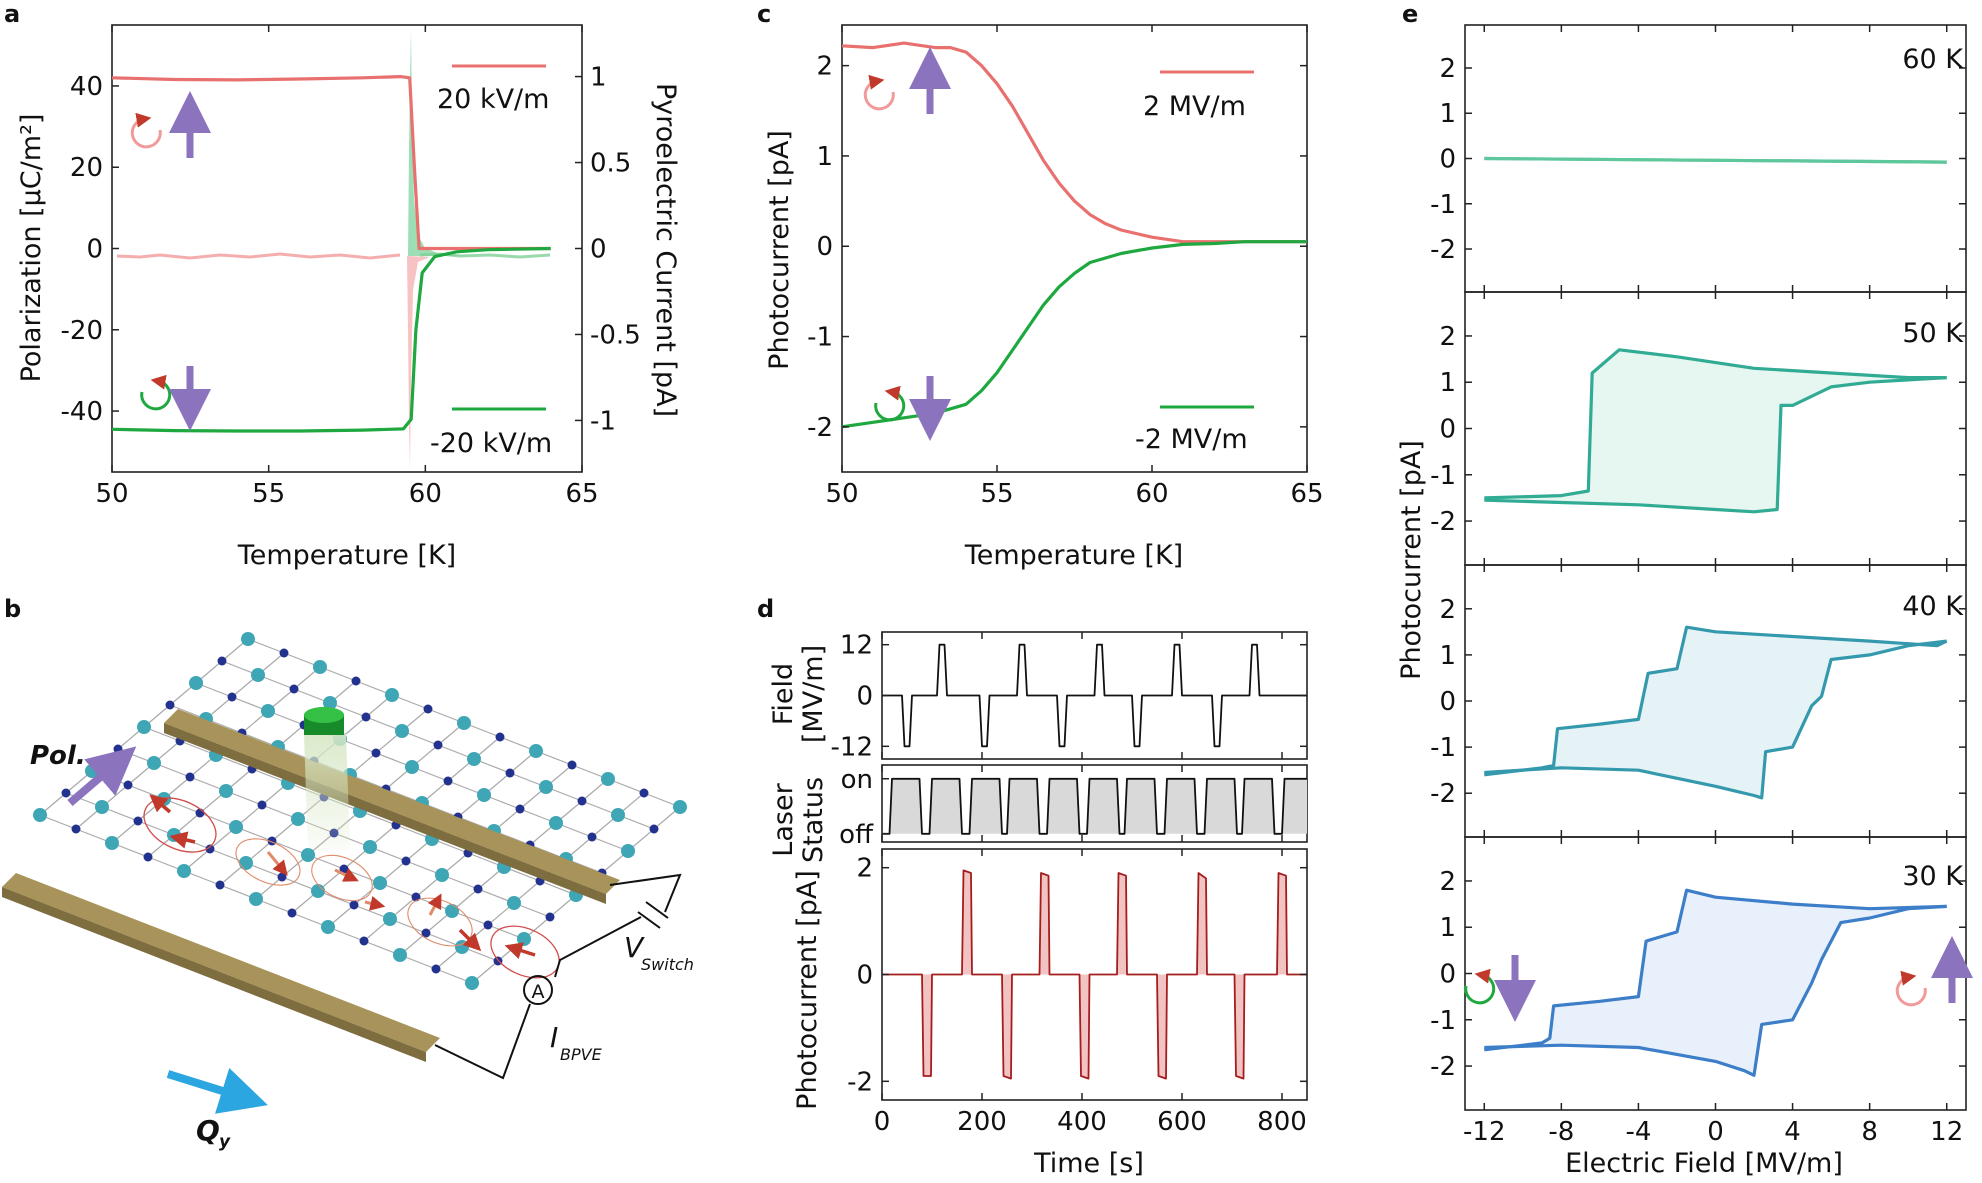 Image resolution: width=1982 pixels, height=1183 pixels. I want to click on x-tick-label: -12, so click(1484, 1132).